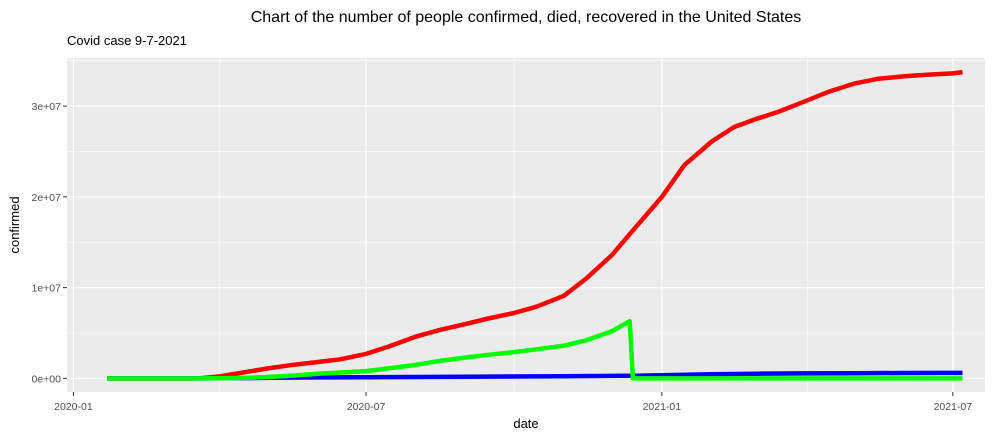 The height and width of the screenshot is (439, 992). What do you see at coordinates (127, 40) in the screenshot?
I see `chart-subtitle: Covid case 9-7-2021` at bounding box center [127, 40].